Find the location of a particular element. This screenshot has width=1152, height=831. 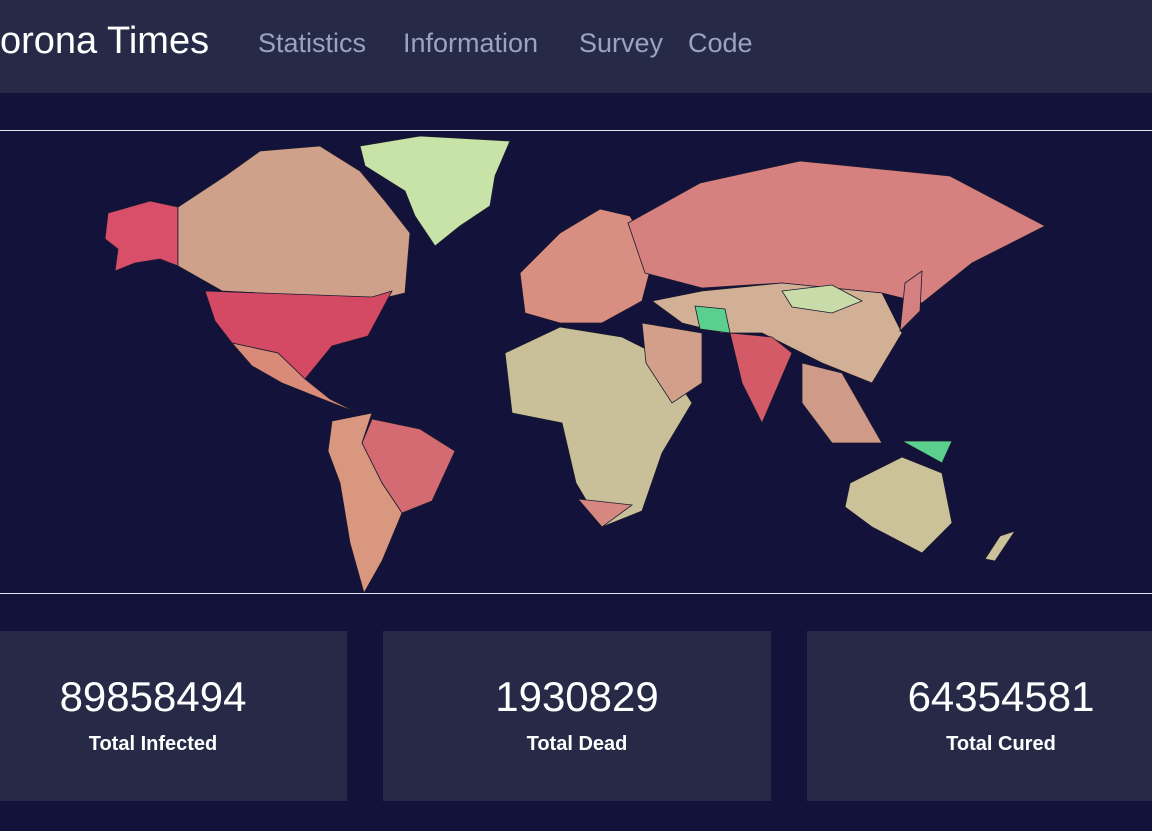

stat-label: Total Dead is located at coordinates (577, 744).